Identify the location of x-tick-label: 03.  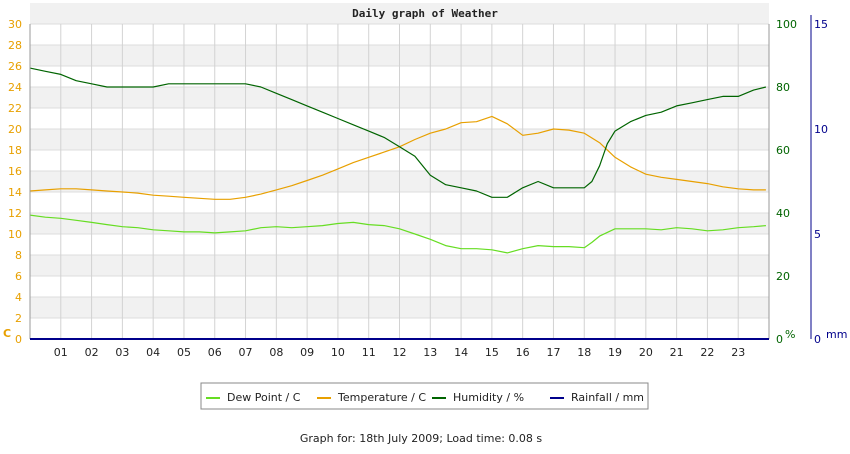
(122, 352).